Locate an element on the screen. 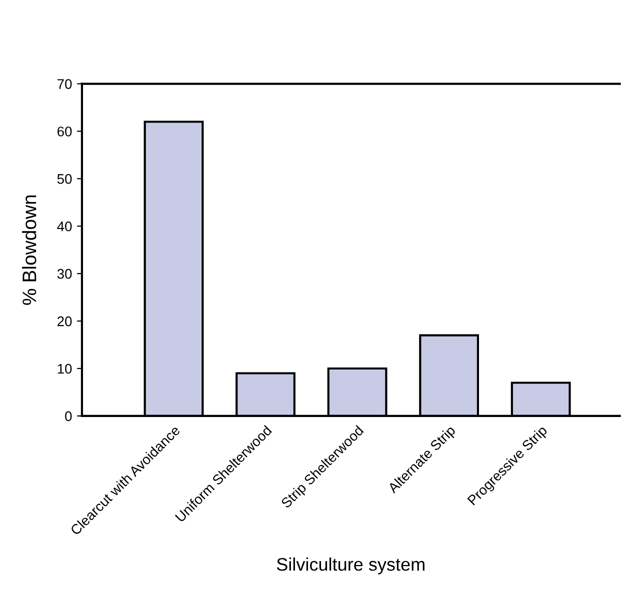 This screenshot has width=621, height=590. y-tick-label: 20 is located at coordinates (65, 321).